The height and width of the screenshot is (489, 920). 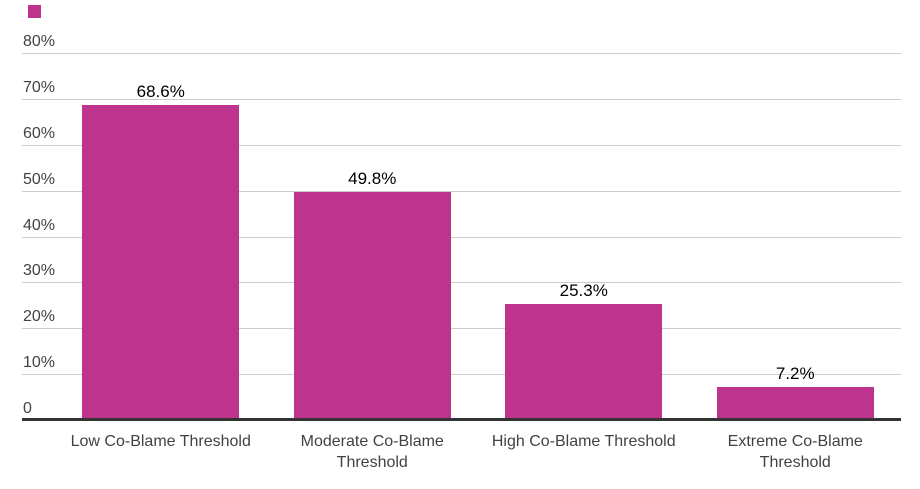 I want to click on category-label: Low Co-Blame Threshold, so click(x=160, y=441).